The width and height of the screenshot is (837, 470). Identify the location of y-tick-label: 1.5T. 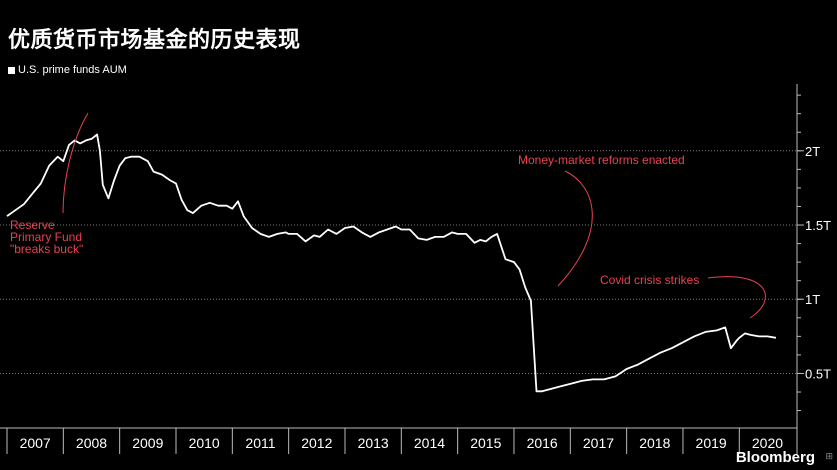
(818, 225).